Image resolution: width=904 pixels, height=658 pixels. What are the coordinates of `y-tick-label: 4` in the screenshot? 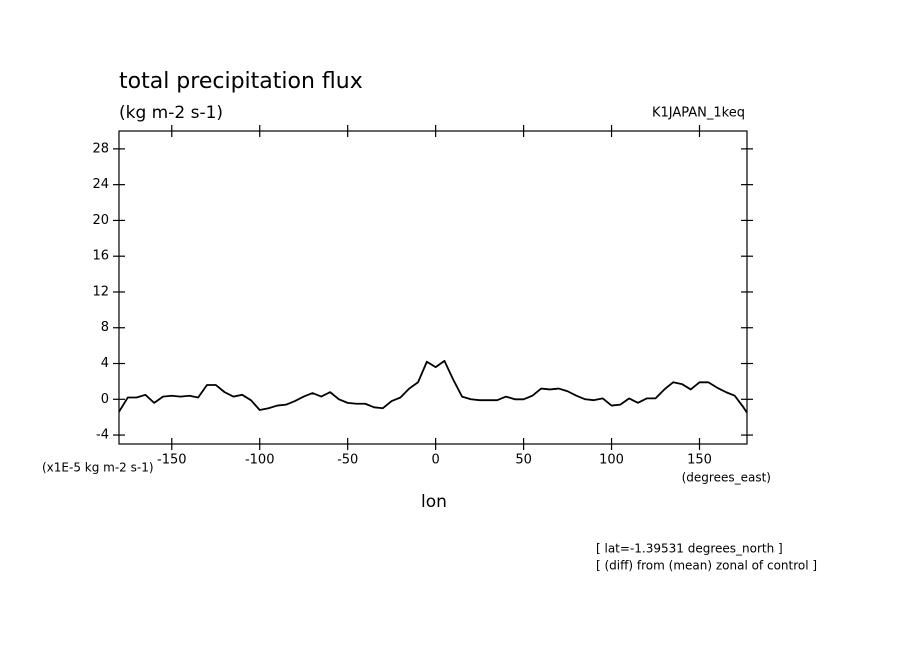 It's located at (105, 363).